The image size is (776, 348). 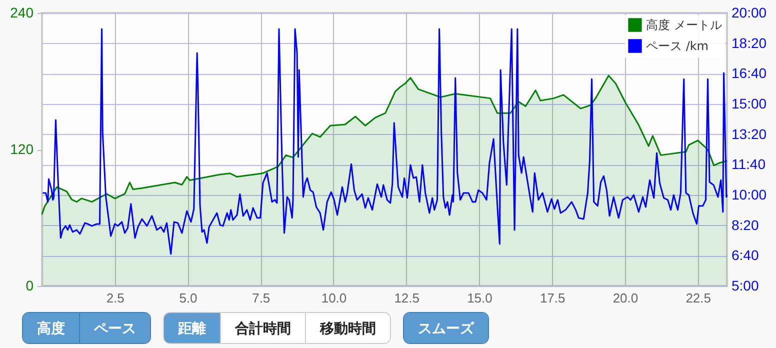 What do you see at coordinates (115, 298) in the screenshot?
I see `x-tick-label: 2.5` at bounding box center [115, 298].